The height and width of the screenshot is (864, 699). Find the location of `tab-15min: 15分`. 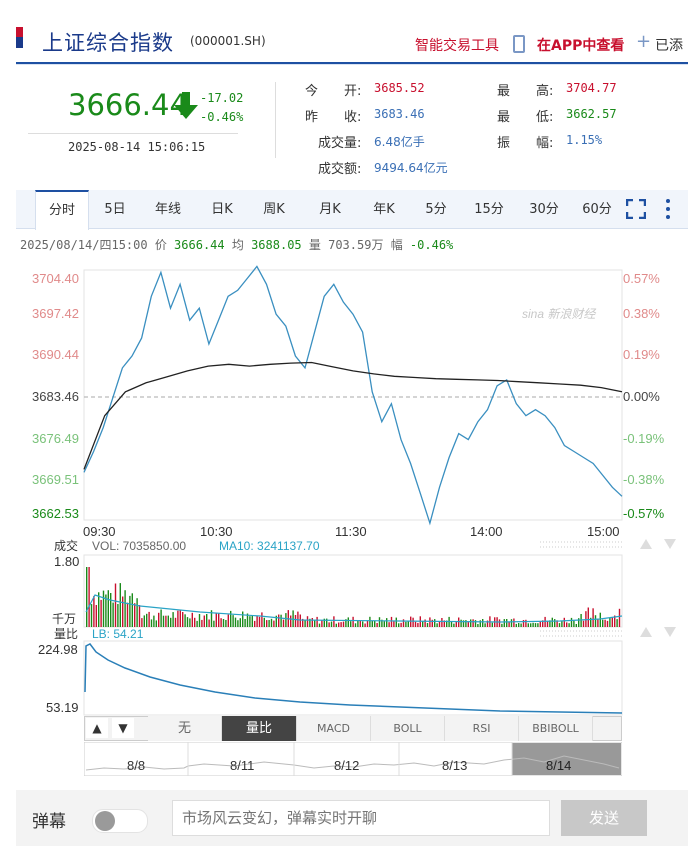

tab-15min: 15分 is located at coordinates (489, 209).